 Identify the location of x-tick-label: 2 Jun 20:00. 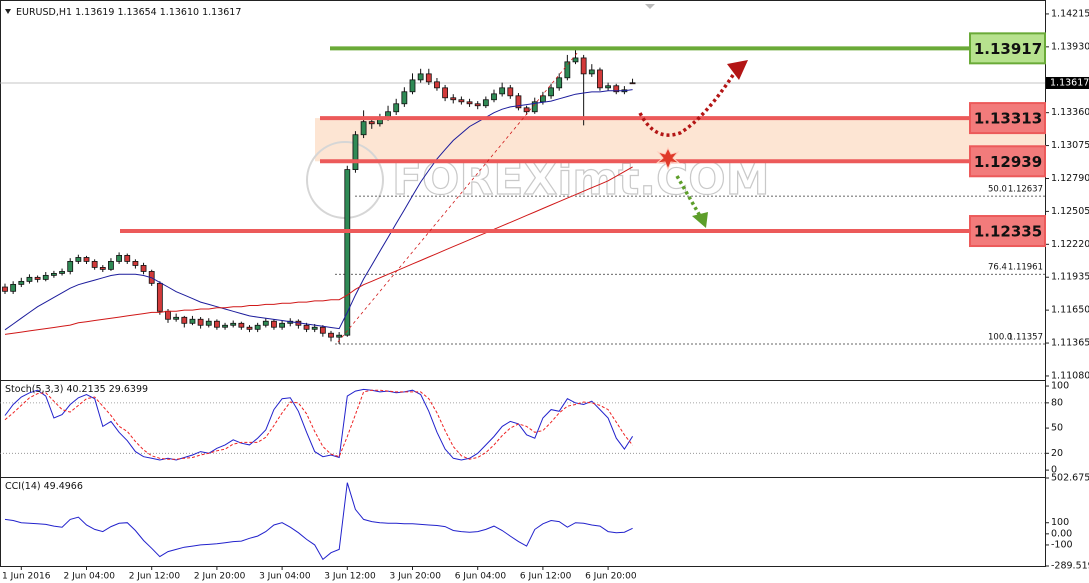
(220, 577).